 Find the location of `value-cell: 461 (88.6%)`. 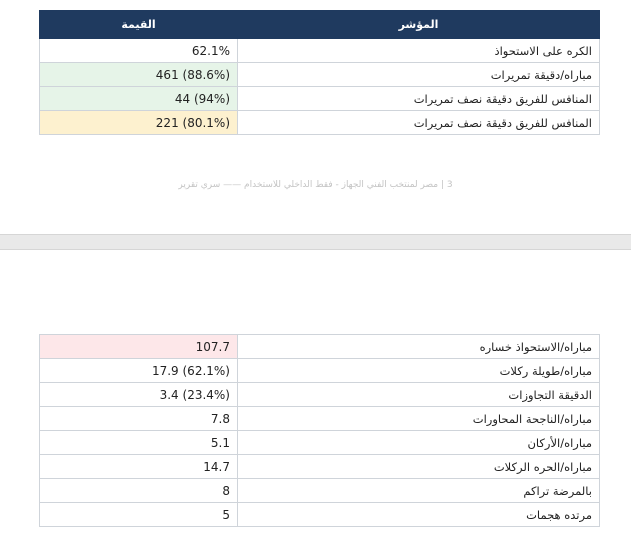

value-cell: 461 (88.6%) is located at coordinates (138, 74).